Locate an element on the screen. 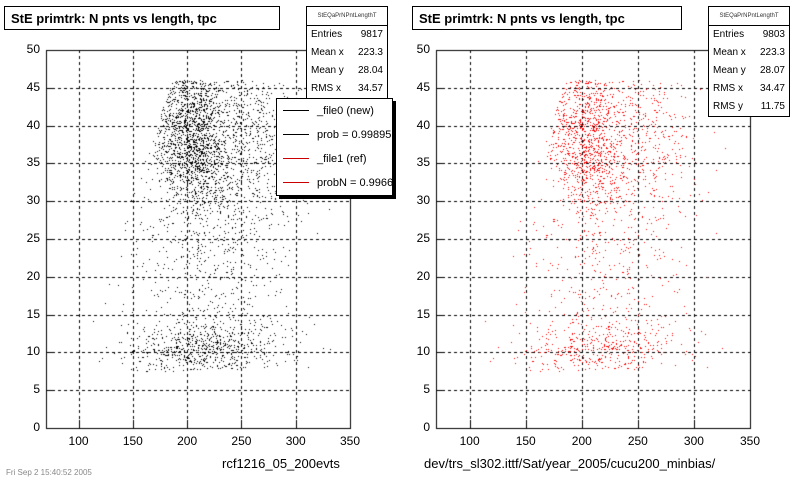  left-stats-row: Mean x 223.3 is located at coordinates (347, 52).